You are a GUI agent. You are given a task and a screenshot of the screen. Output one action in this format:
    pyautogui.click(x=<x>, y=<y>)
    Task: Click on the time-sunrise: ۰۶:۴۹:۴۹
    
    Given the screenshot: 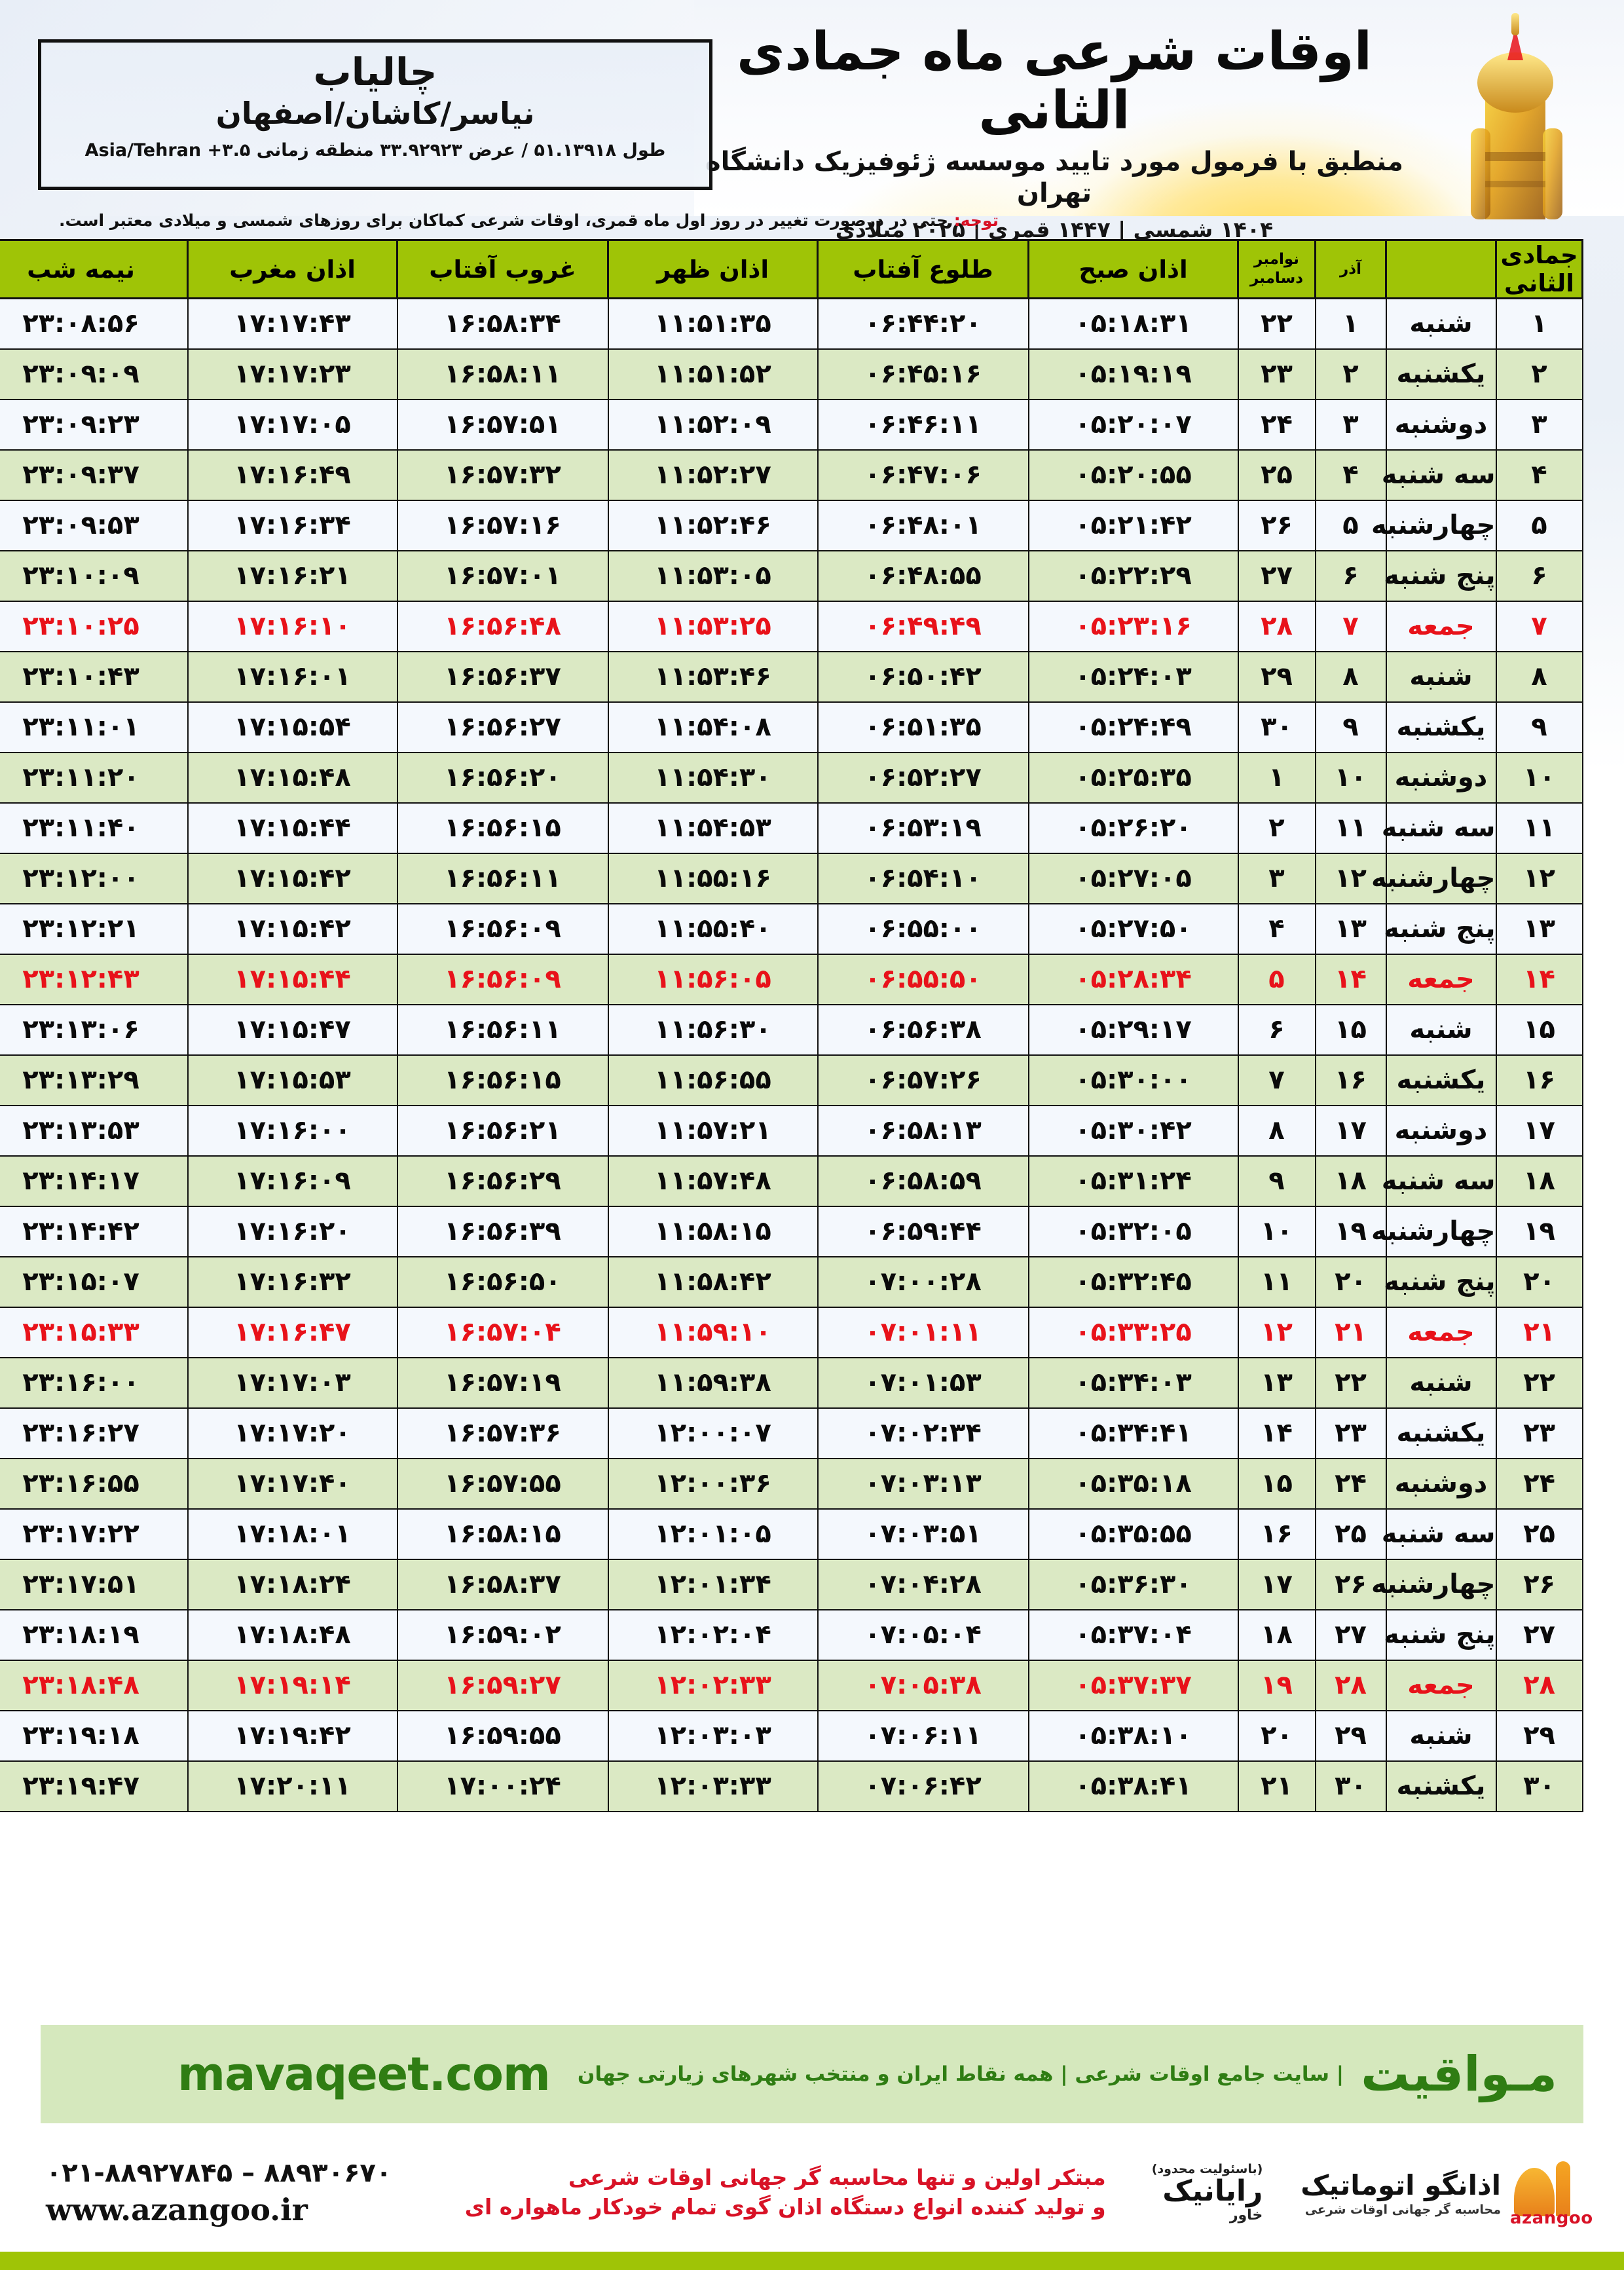 What is the action you would take?
    pyautogui.click(x=923, y=626)
    